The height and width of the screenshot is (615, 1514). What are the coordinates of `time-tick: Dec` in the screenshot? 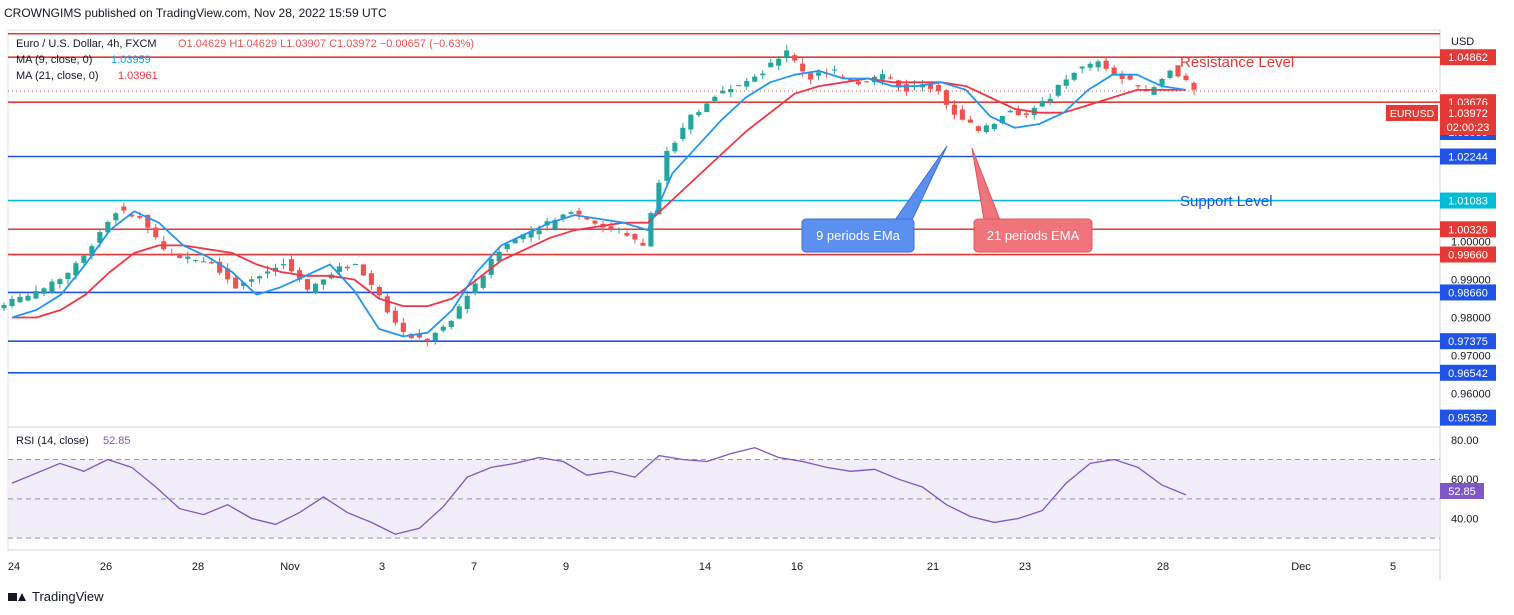 It's located at (1301, 567).